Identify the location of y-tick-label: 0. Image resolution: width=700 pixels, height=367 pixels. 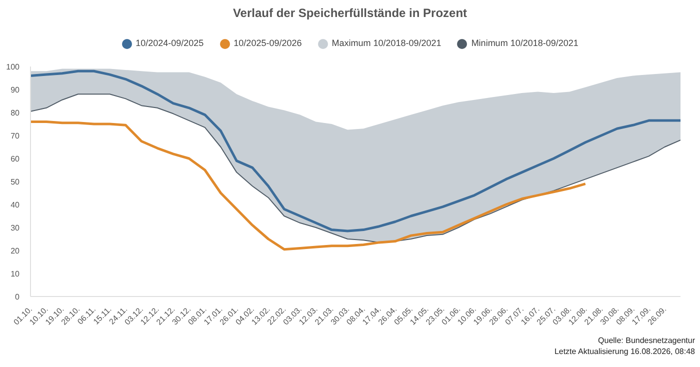
(17, 297).